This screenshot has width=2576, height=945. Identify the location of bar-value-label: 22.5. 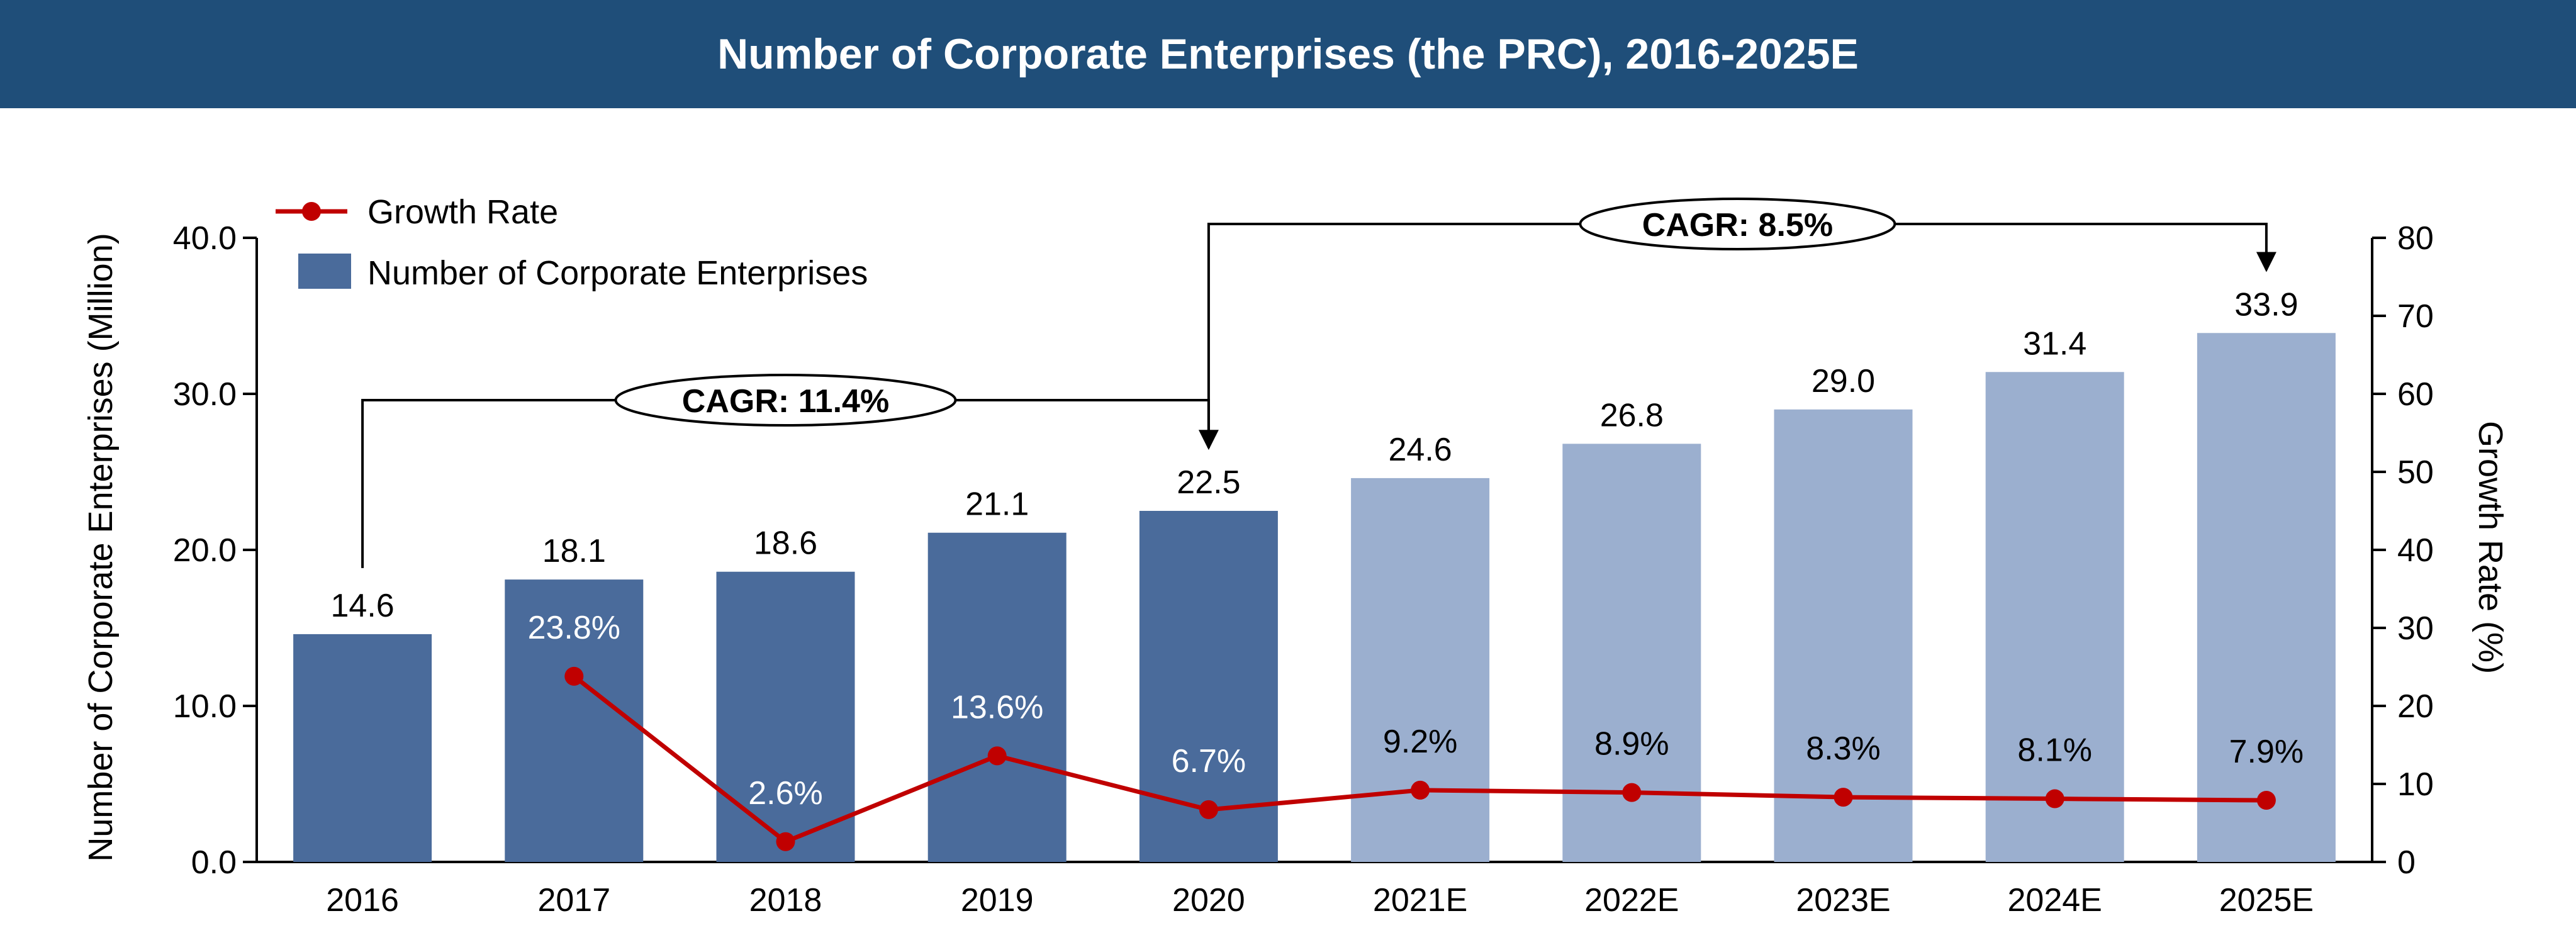
(1208, 482).